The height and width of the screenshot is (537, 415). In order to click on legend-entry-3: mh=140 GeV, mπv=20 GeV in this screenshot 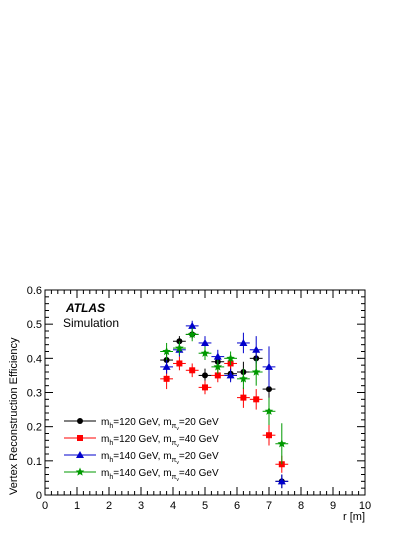, I will do `click(141, 458)`.